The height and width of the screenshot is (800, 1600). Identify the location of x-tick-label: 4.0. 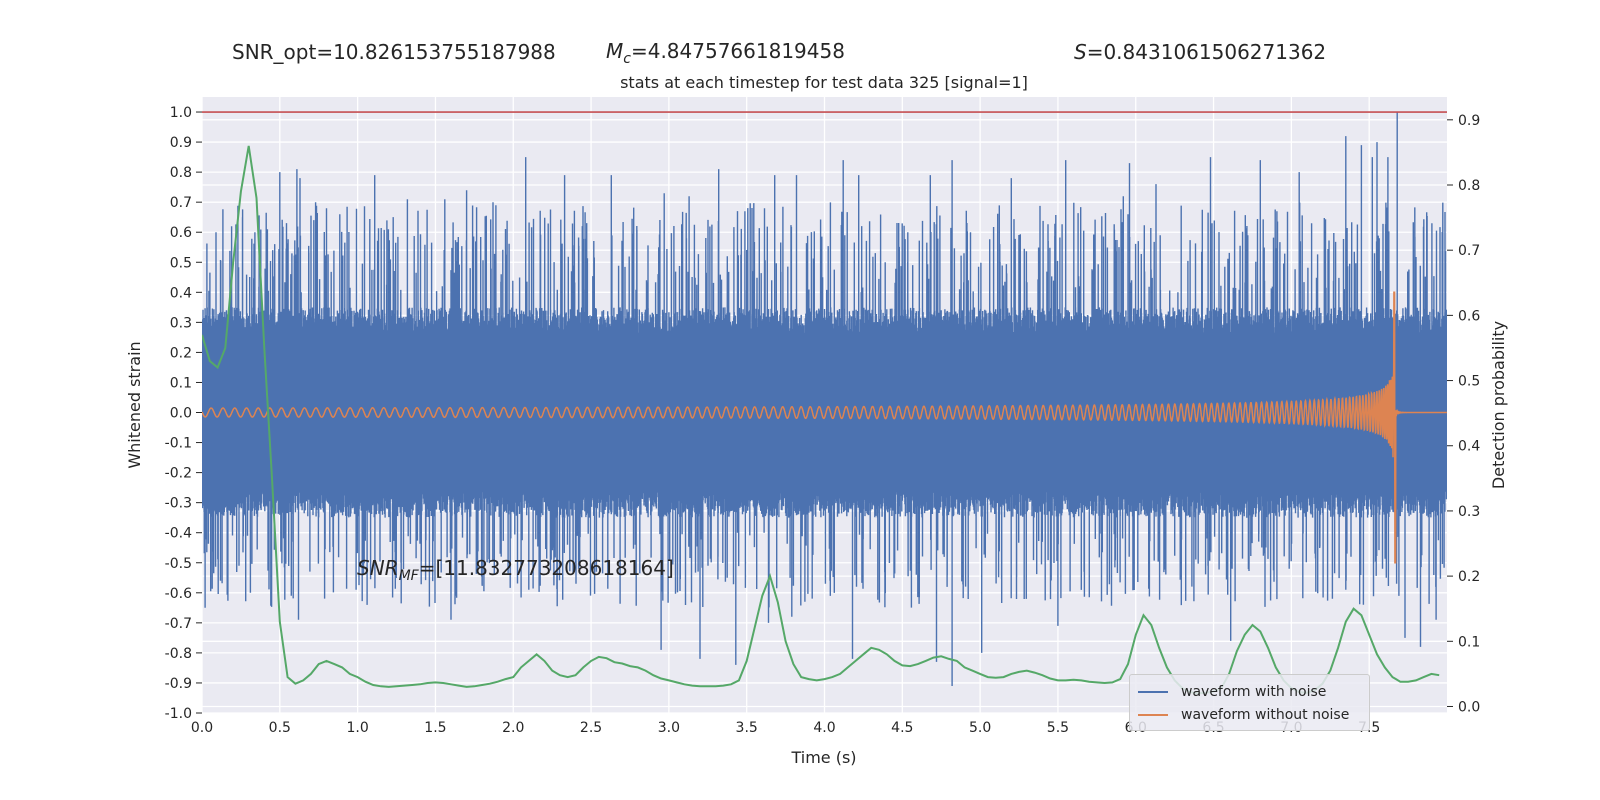
(824, 728).